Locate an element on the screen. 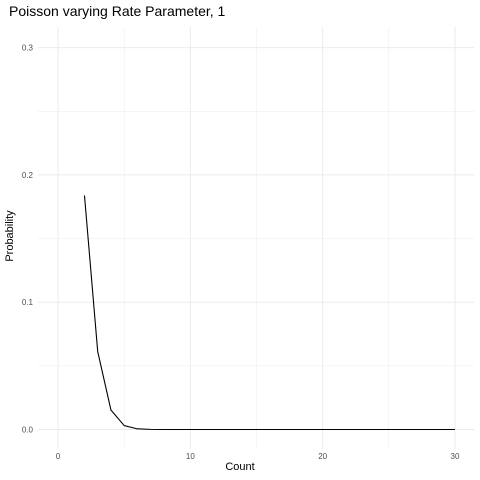 The width and height of the screenshot is (480, 480). x-axis-label: Count is located at coordinates (240, 467).